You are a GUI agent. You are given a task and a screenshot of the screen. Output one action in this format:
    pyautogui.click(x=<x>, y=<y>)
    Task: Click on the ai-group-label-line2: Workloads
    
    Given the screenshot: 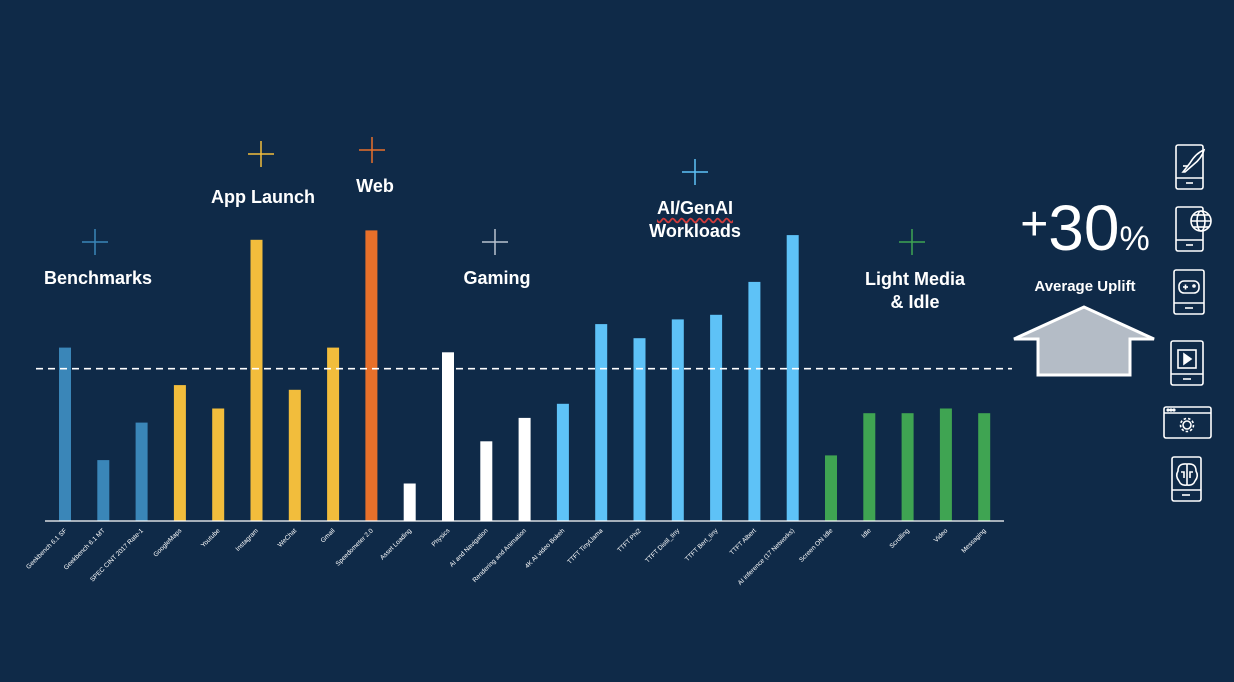 What is the action you would take?
    pyautogui.click(x=695, y=231)
    